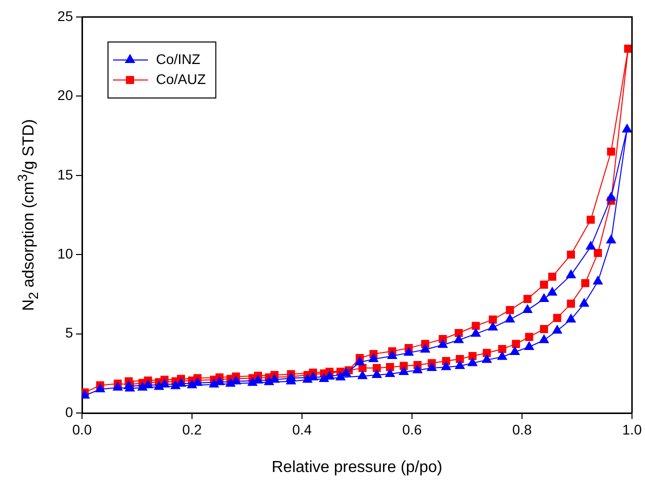 The image size is (645, 481). Describe the element at coordinates (412, 429) in the screenshot. I see `x-tick-label: 0.6` at that location.